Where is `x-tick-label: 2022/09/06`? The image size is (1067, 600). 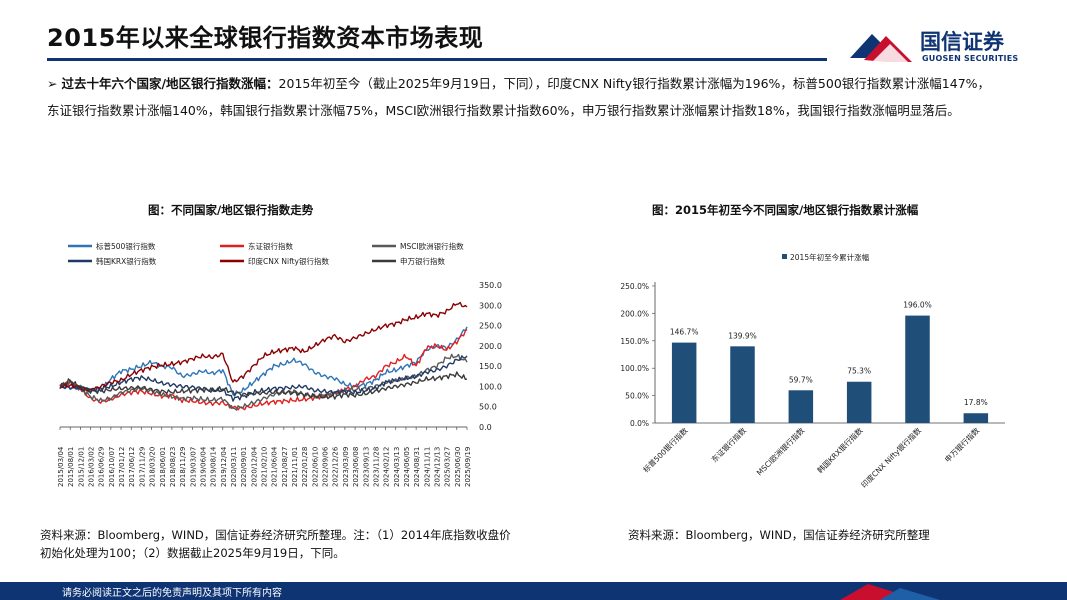 x-tick-label: 2022/09/06 is located at coordinates (326, 466).